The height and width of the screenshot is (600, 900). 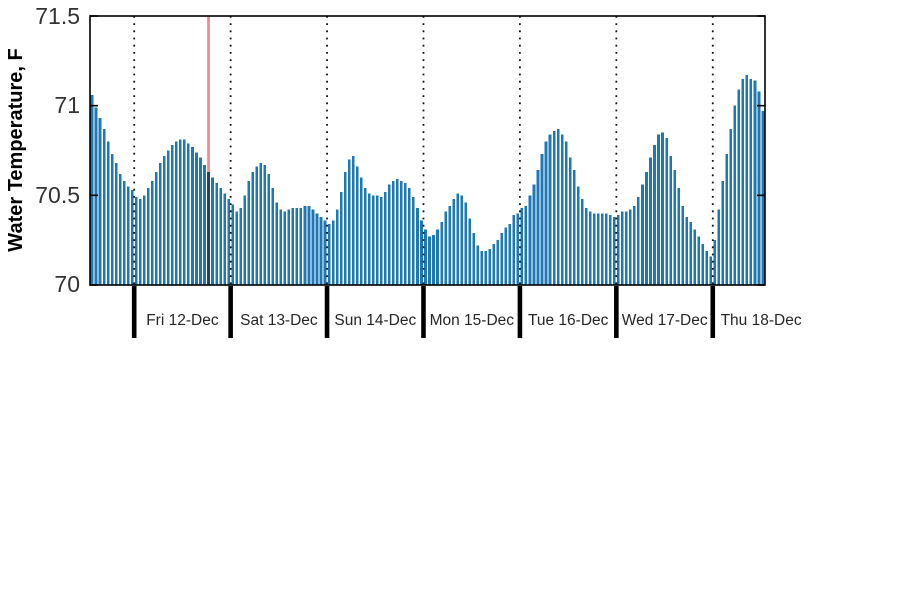 What do you see at coordinates (182, 320) in the screenshot?
I see `x-tick-label-fri: Fri 12-Dec` at bounding box center [182, 320].